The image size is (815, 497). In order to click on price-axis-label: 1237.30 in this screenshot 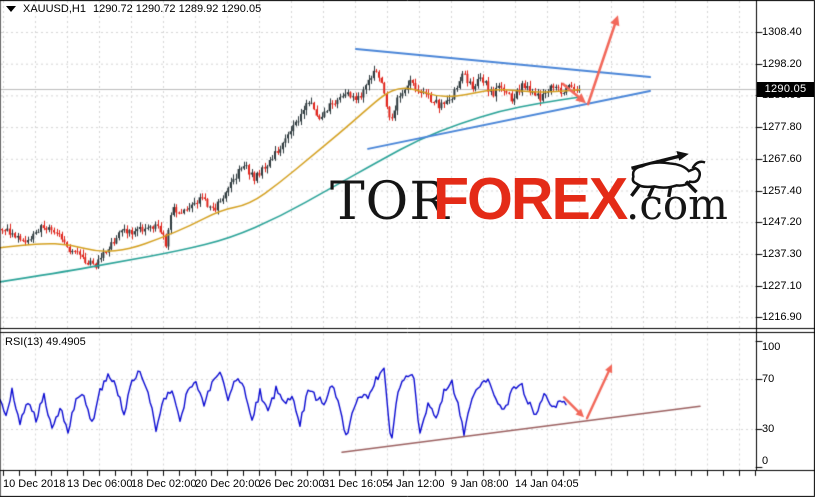, I will do `click(782, 253)`.